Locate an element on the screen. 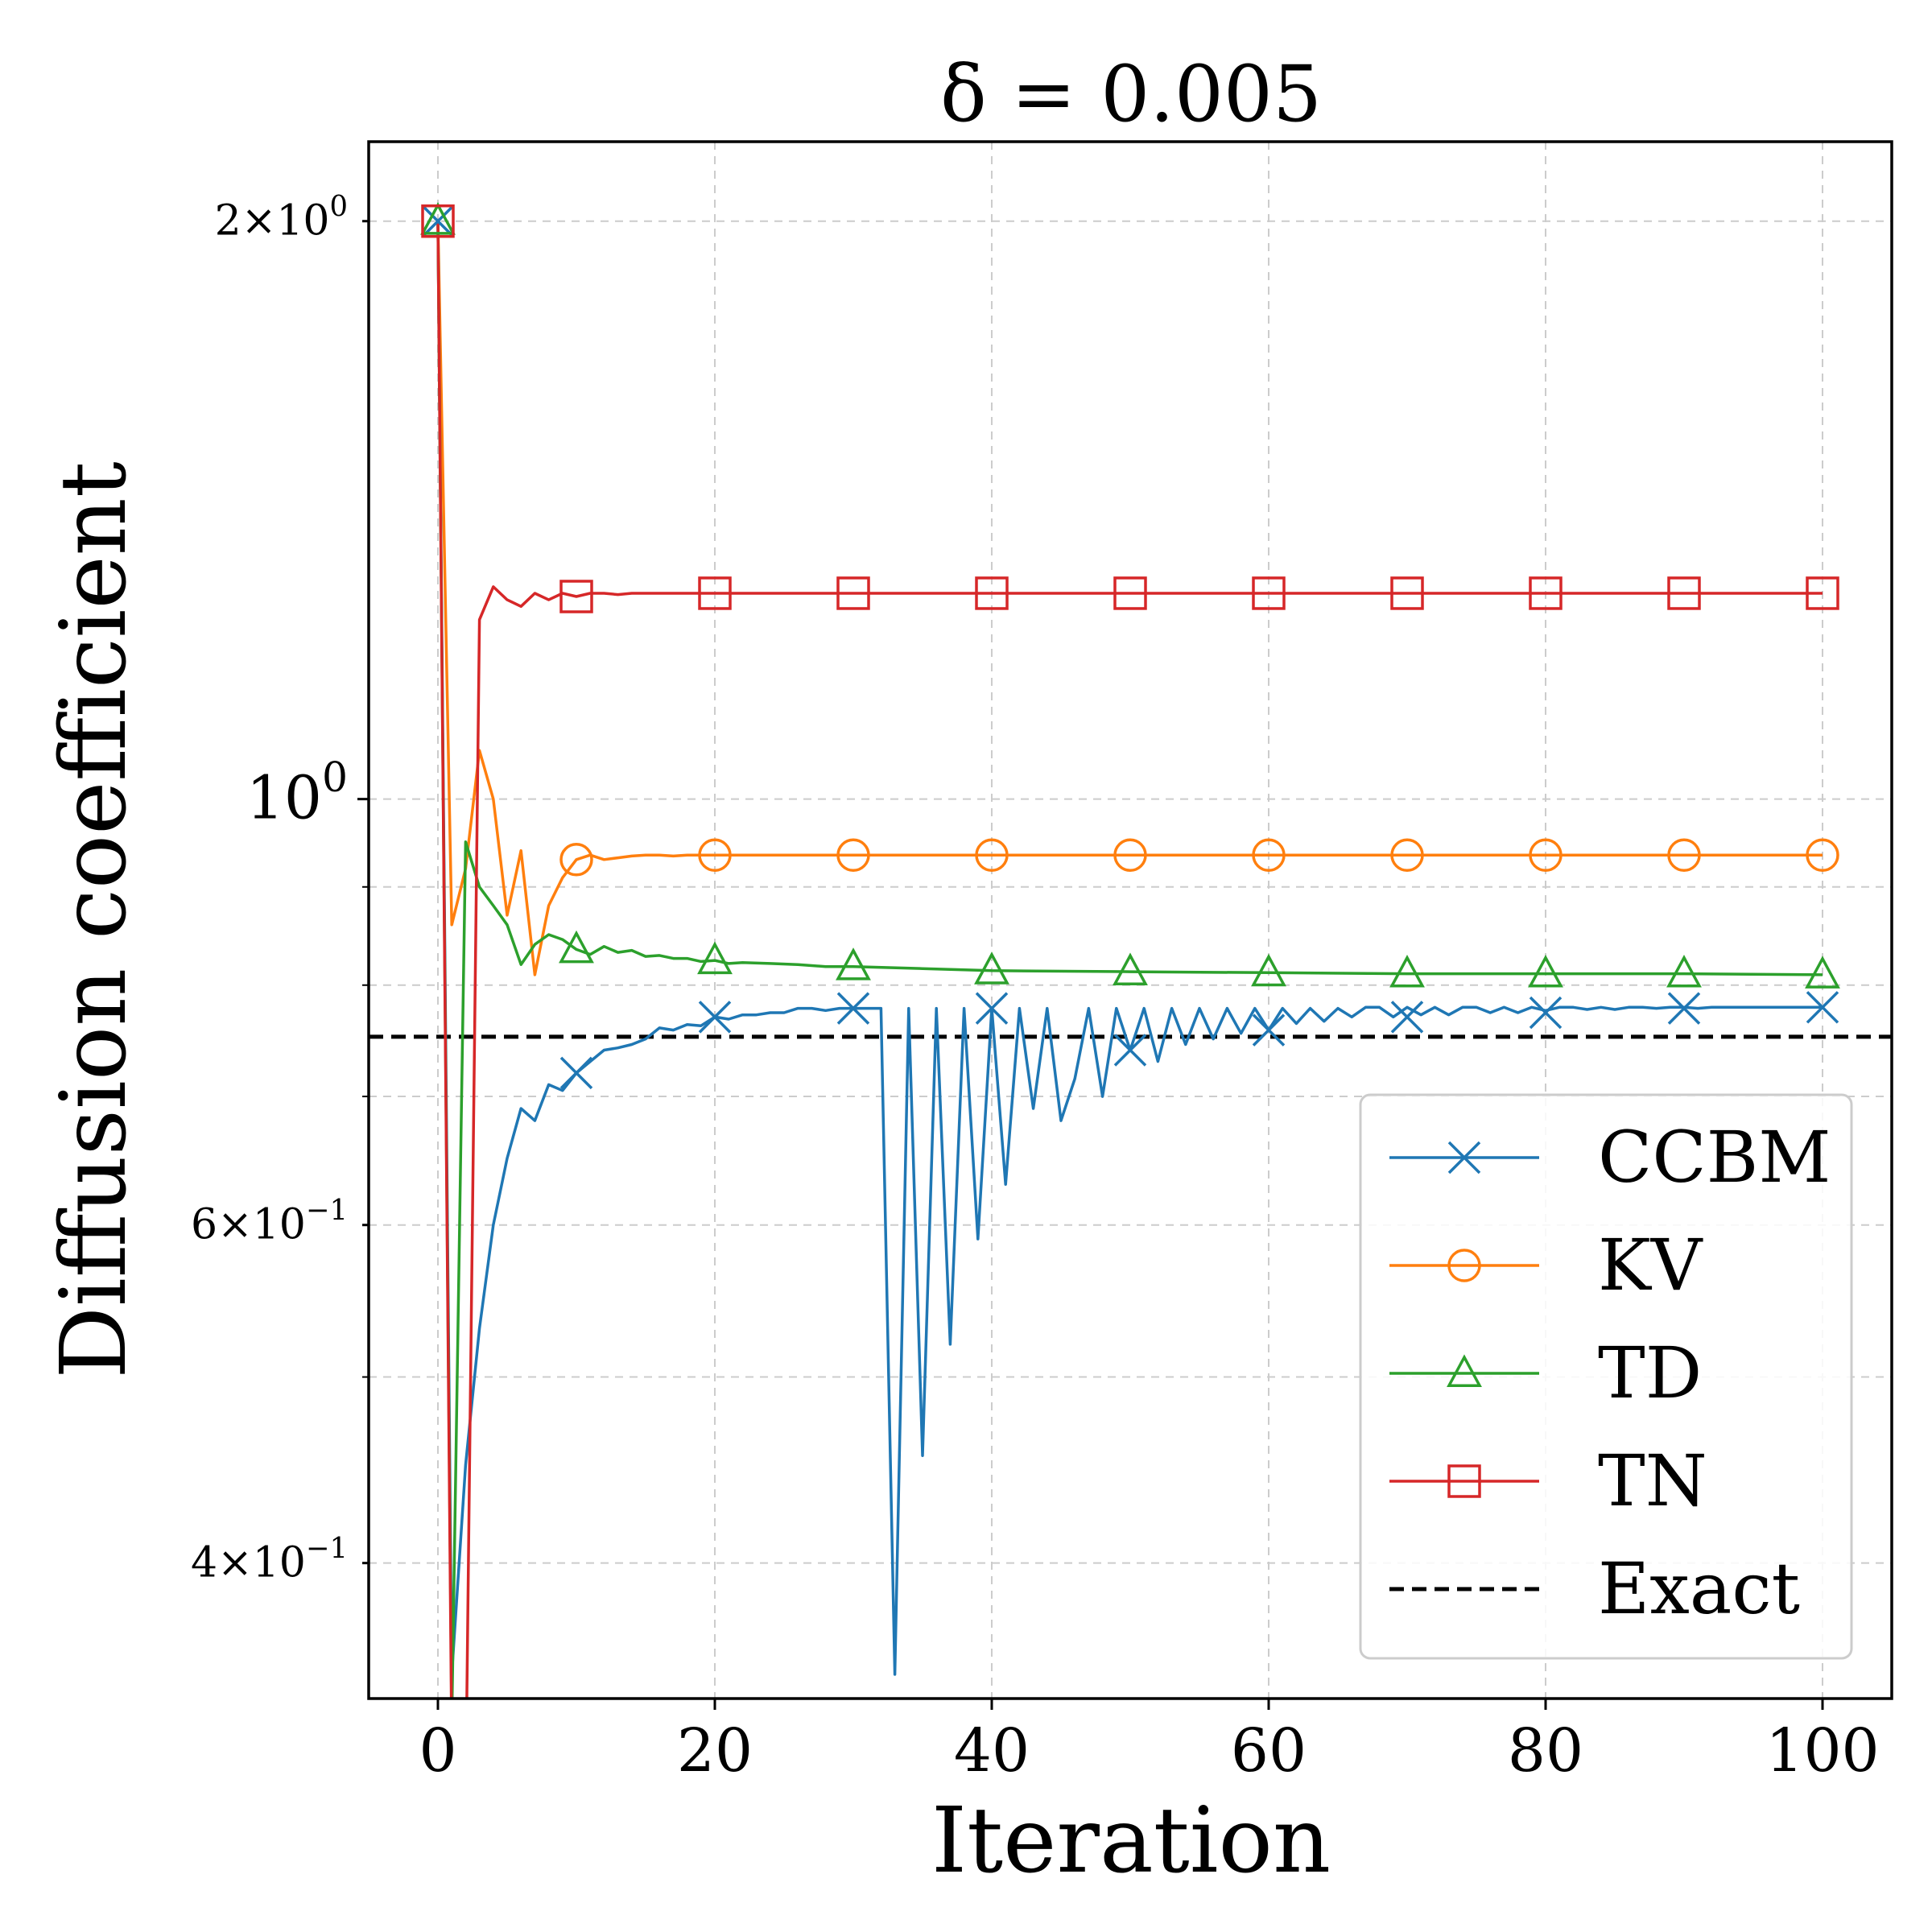 The width and height of the screenshot is (1932, 1932). legend-marker-tn is located at coordinates (1464, 1481).